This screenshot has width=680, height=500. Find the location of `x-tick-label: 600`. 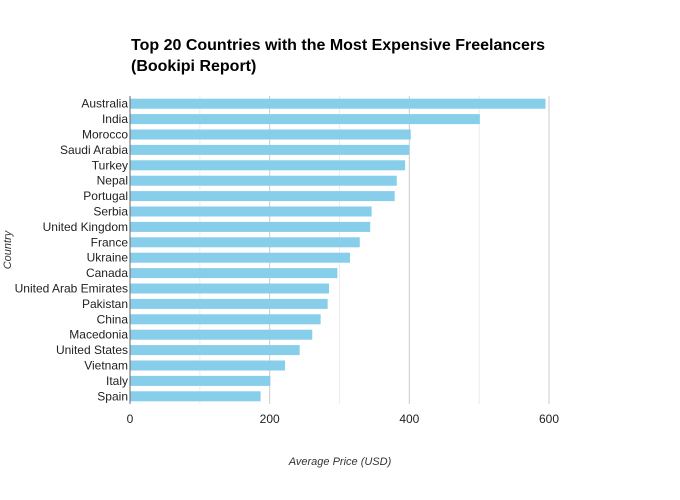

x-tick-label: 600 is located at coordinates (549, 419).